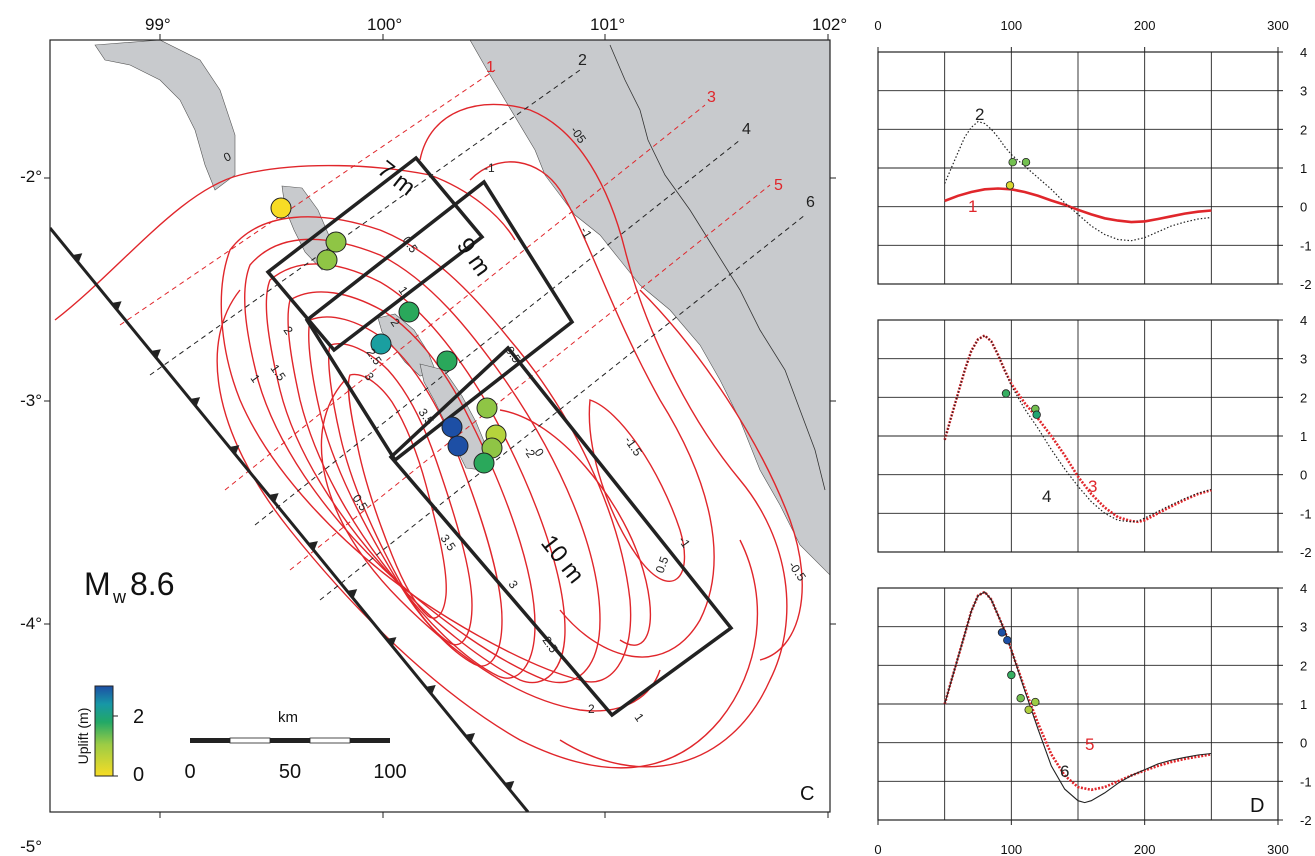  I want to click on contour-n05-east, so click(721, 475).